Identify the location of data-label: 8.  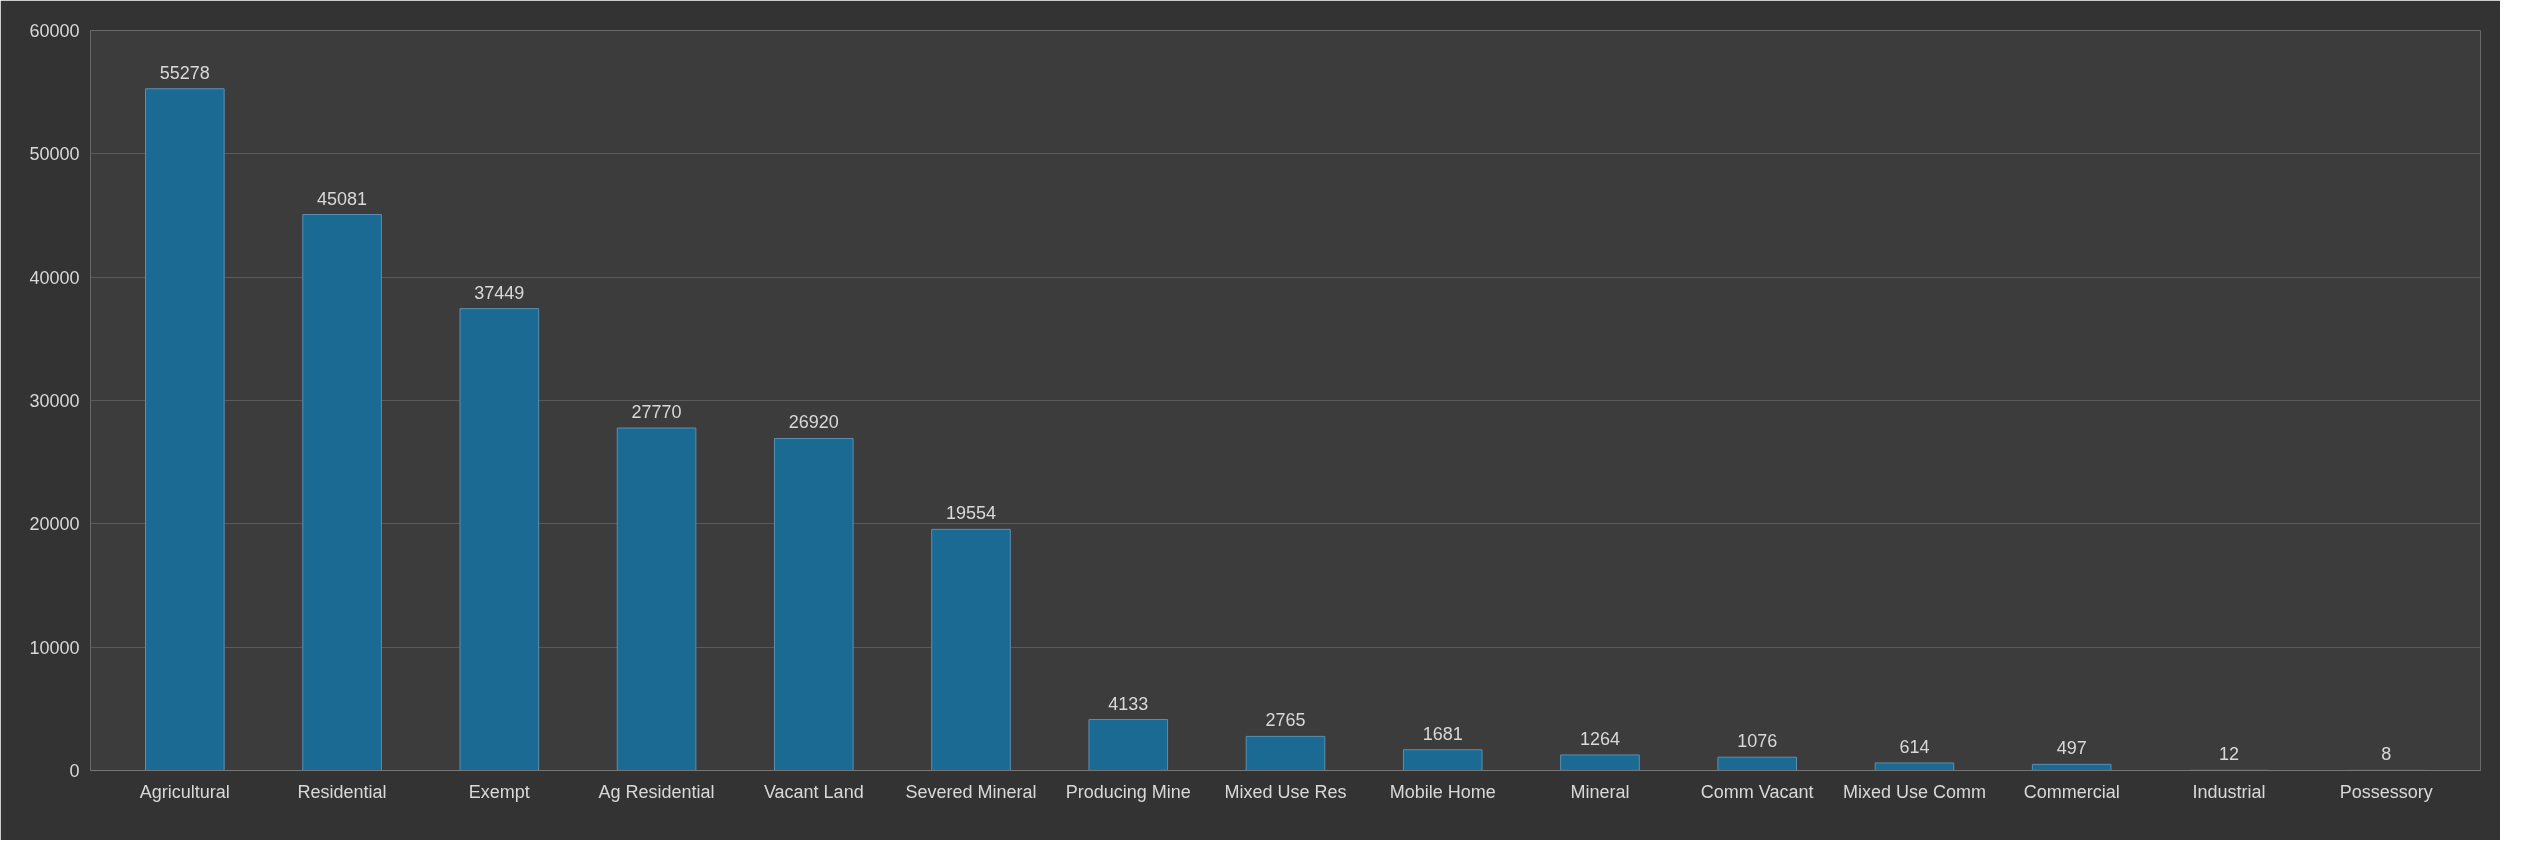
(2386, 754).